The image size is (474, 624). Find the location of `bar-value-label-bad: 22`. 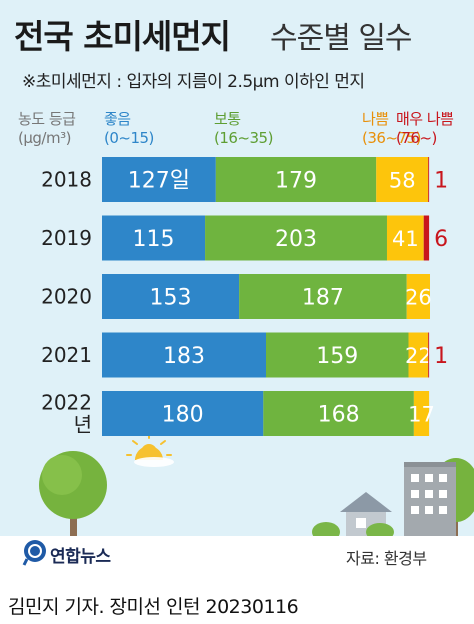

bar-value-label-bad: 22 is located at coordinates (418, 356).